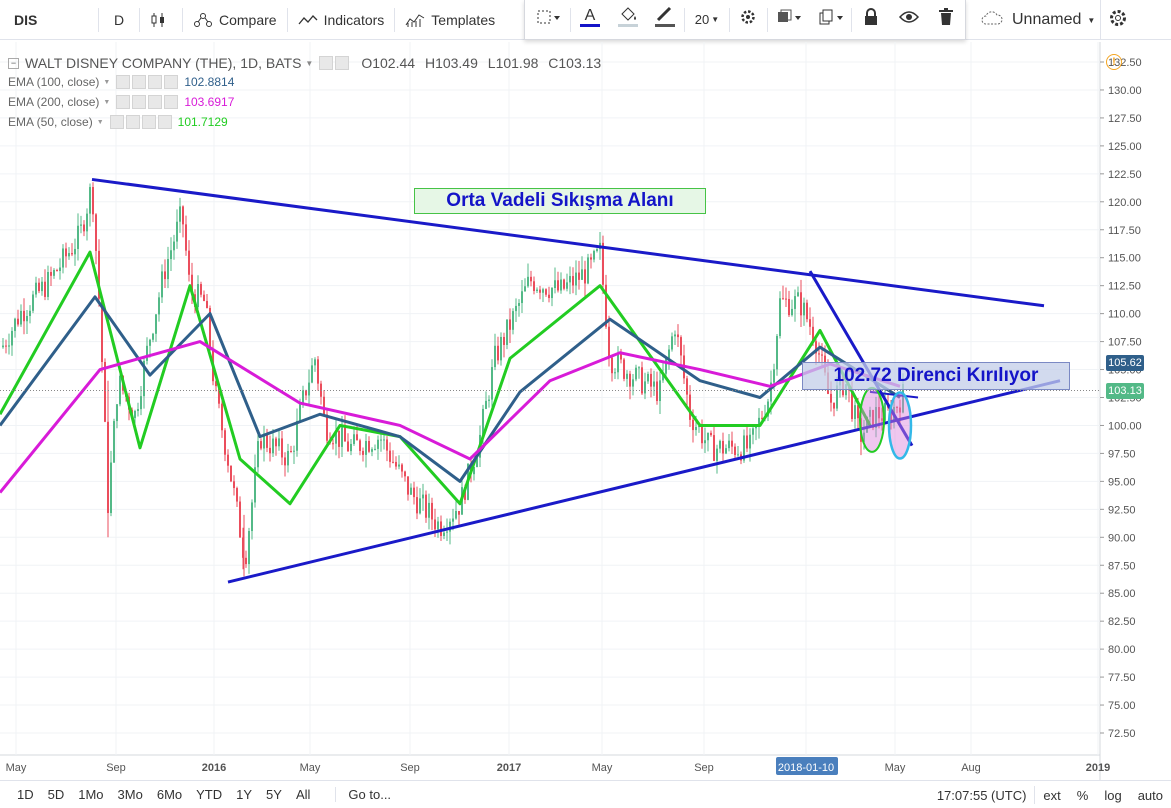 Image resolution: width=1171 pixels, height=808 pixels. Describe the element at coordinates (161, 20) in the screenshot. I see `chart-style-button` at that location.